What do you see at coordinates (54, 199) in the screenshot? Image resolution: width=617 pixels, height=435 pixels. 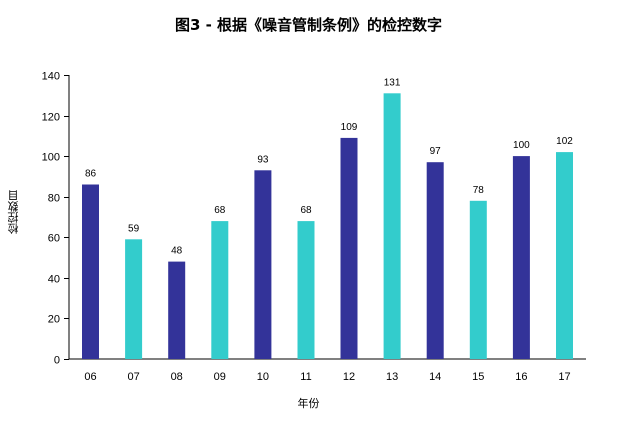 I see `y-tick-label: 80` at bounding box center [54, 199].